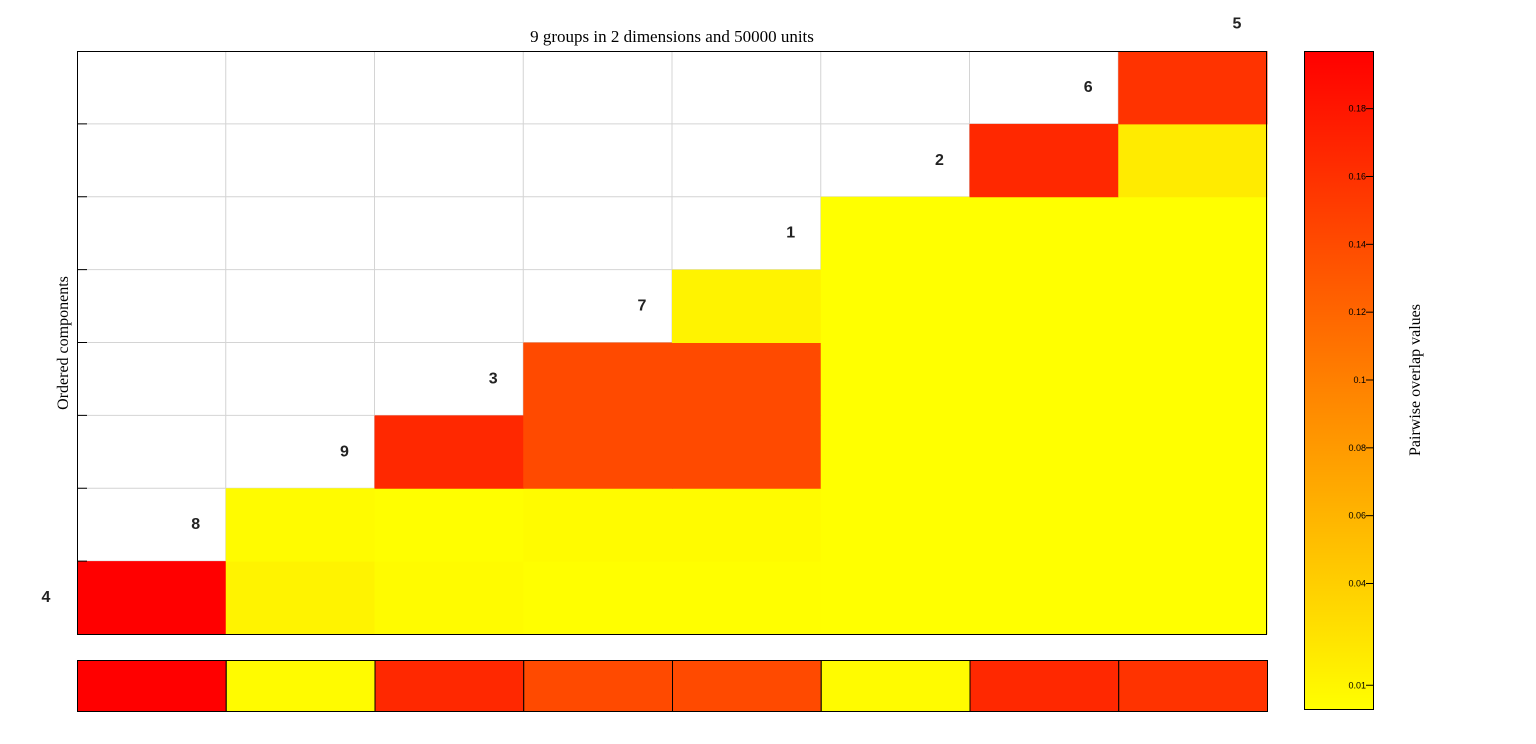 The image size is (1536, 744). What do you see at coordinates (1357, 685) in the screenshot?
I see `colorbar-tick-label: 0.01` at bounding box center [1357, 685].